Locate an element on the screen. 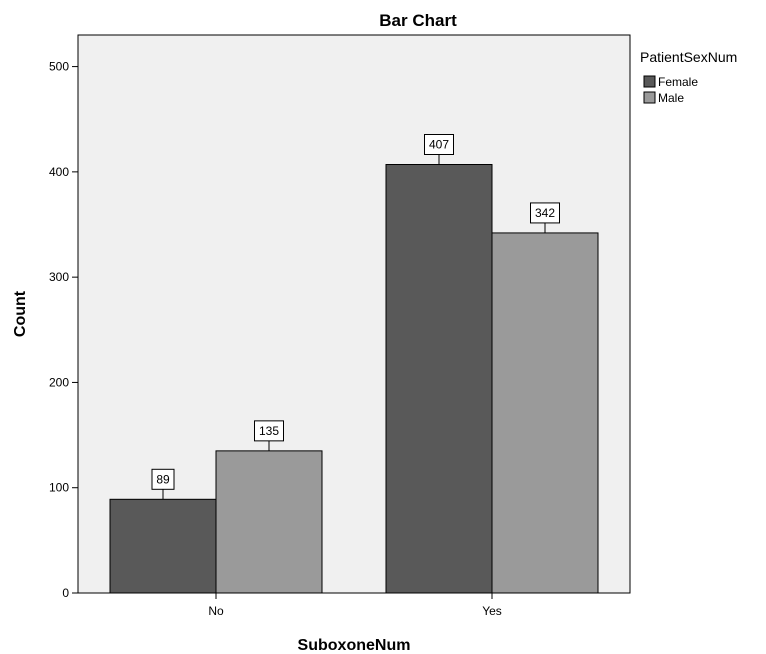 The image size is (766, 654). y-axis: 0 100 200 300 400 500 is located at coordinates (63, 330).